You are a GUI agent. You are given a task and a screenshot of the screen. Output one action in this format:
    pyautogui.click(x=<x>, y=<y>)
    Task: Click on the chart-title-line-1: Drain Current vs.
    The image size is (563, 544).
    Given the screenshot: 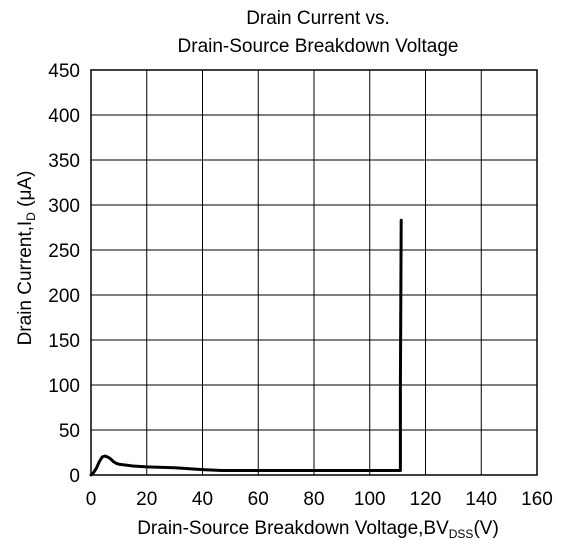 What is the action you would take?
    pyautogui.click(x=318, y=18)
    